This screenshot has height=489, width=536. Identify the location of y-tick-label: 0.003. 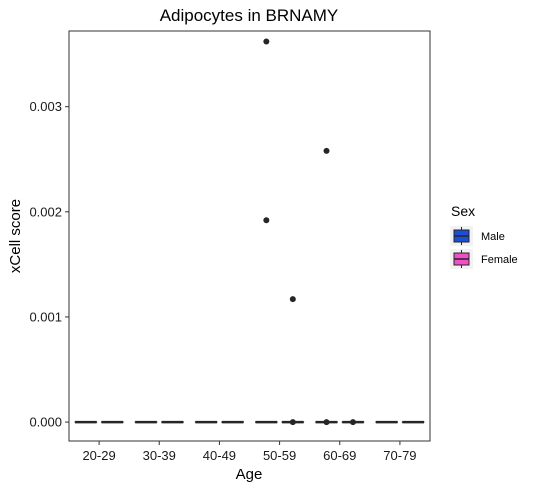
(45, 106).